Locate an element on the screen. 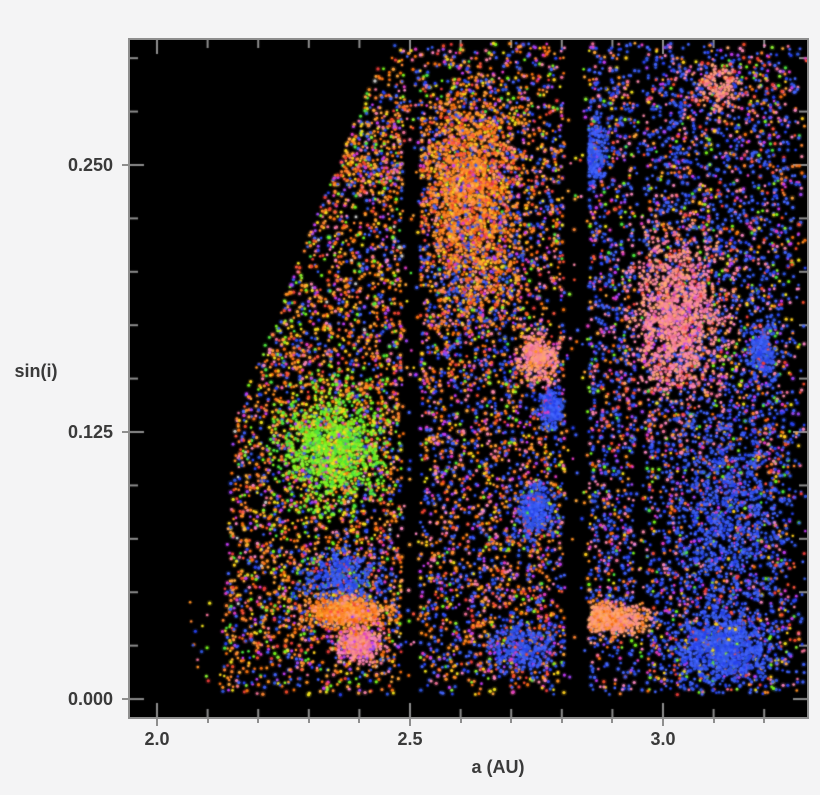 The image size is (820, 795). x-tick-label: 2.0 is located at coordinates (157, 739).